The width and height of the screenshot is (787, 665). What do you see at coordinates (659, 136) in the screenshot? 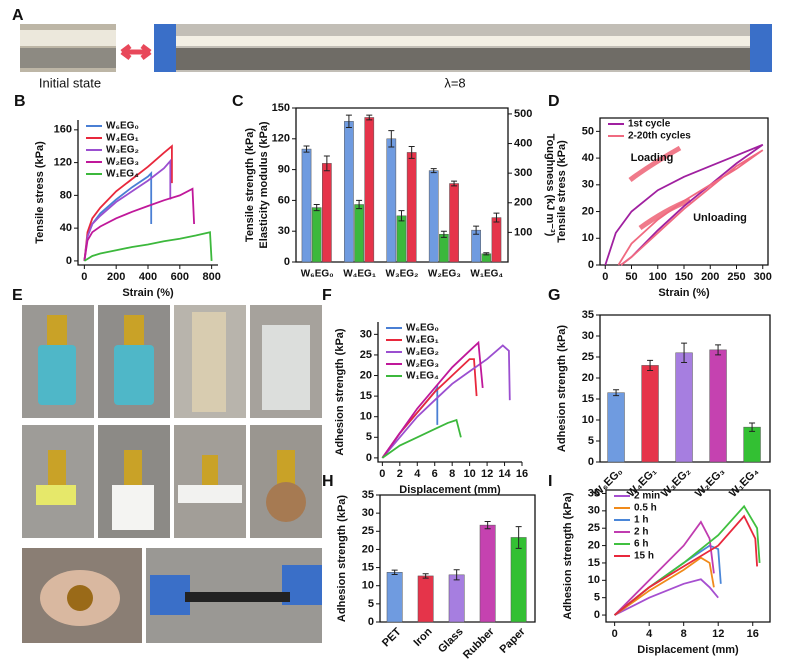
I see `legend-label: 2-20th cycles` at bounding box center [659, 136].